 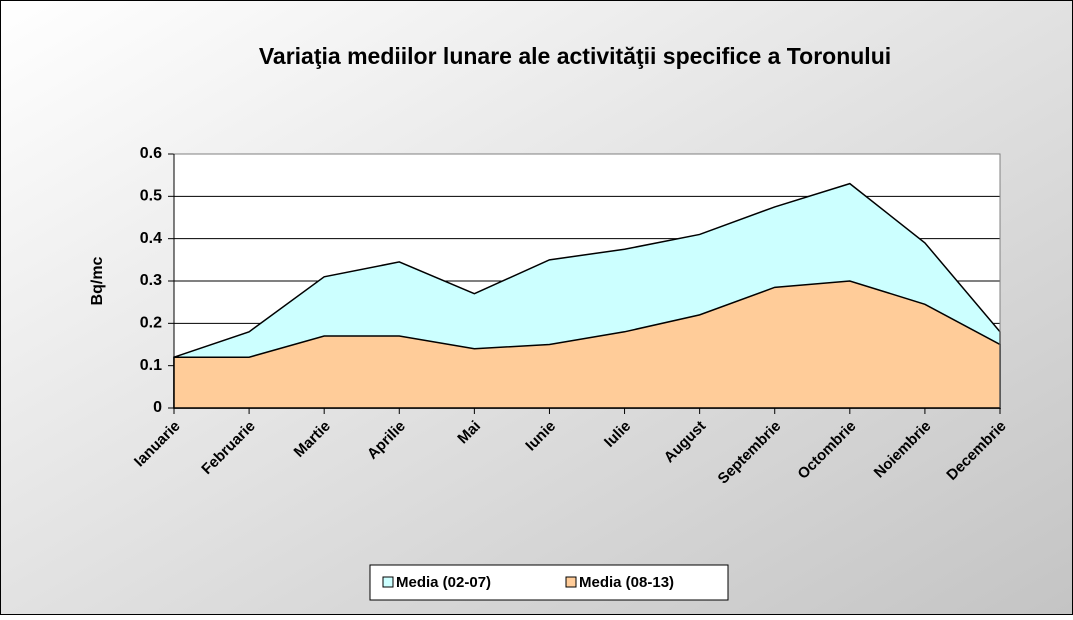 I want to click on y-tick-label: 0.5, so click(x=151, y=196).